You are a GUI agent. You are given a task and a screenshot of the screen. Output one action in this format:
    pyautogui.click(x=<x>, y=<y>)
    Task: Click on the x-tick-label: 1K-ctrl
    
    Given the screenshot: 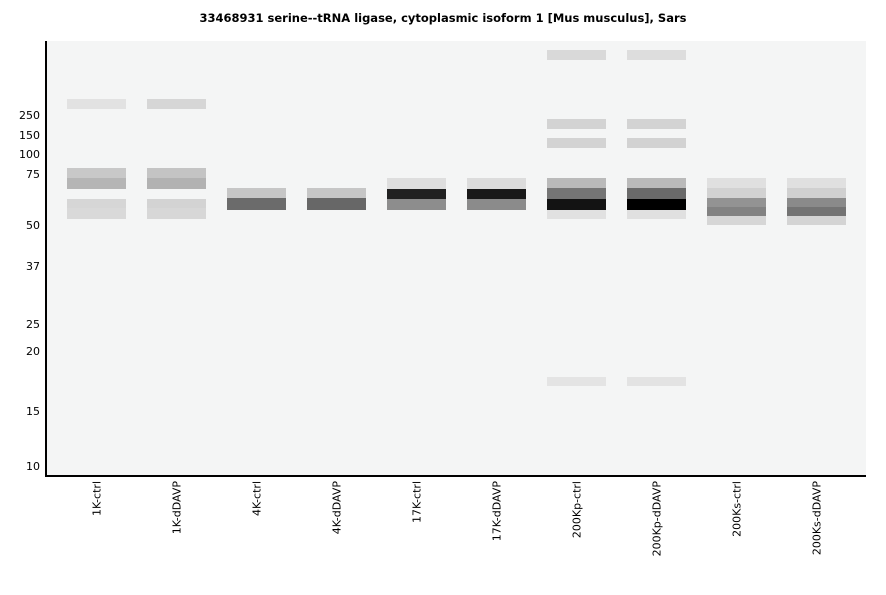 What is the action you would take?
    pyautogui.click(x=96, y=498)
    